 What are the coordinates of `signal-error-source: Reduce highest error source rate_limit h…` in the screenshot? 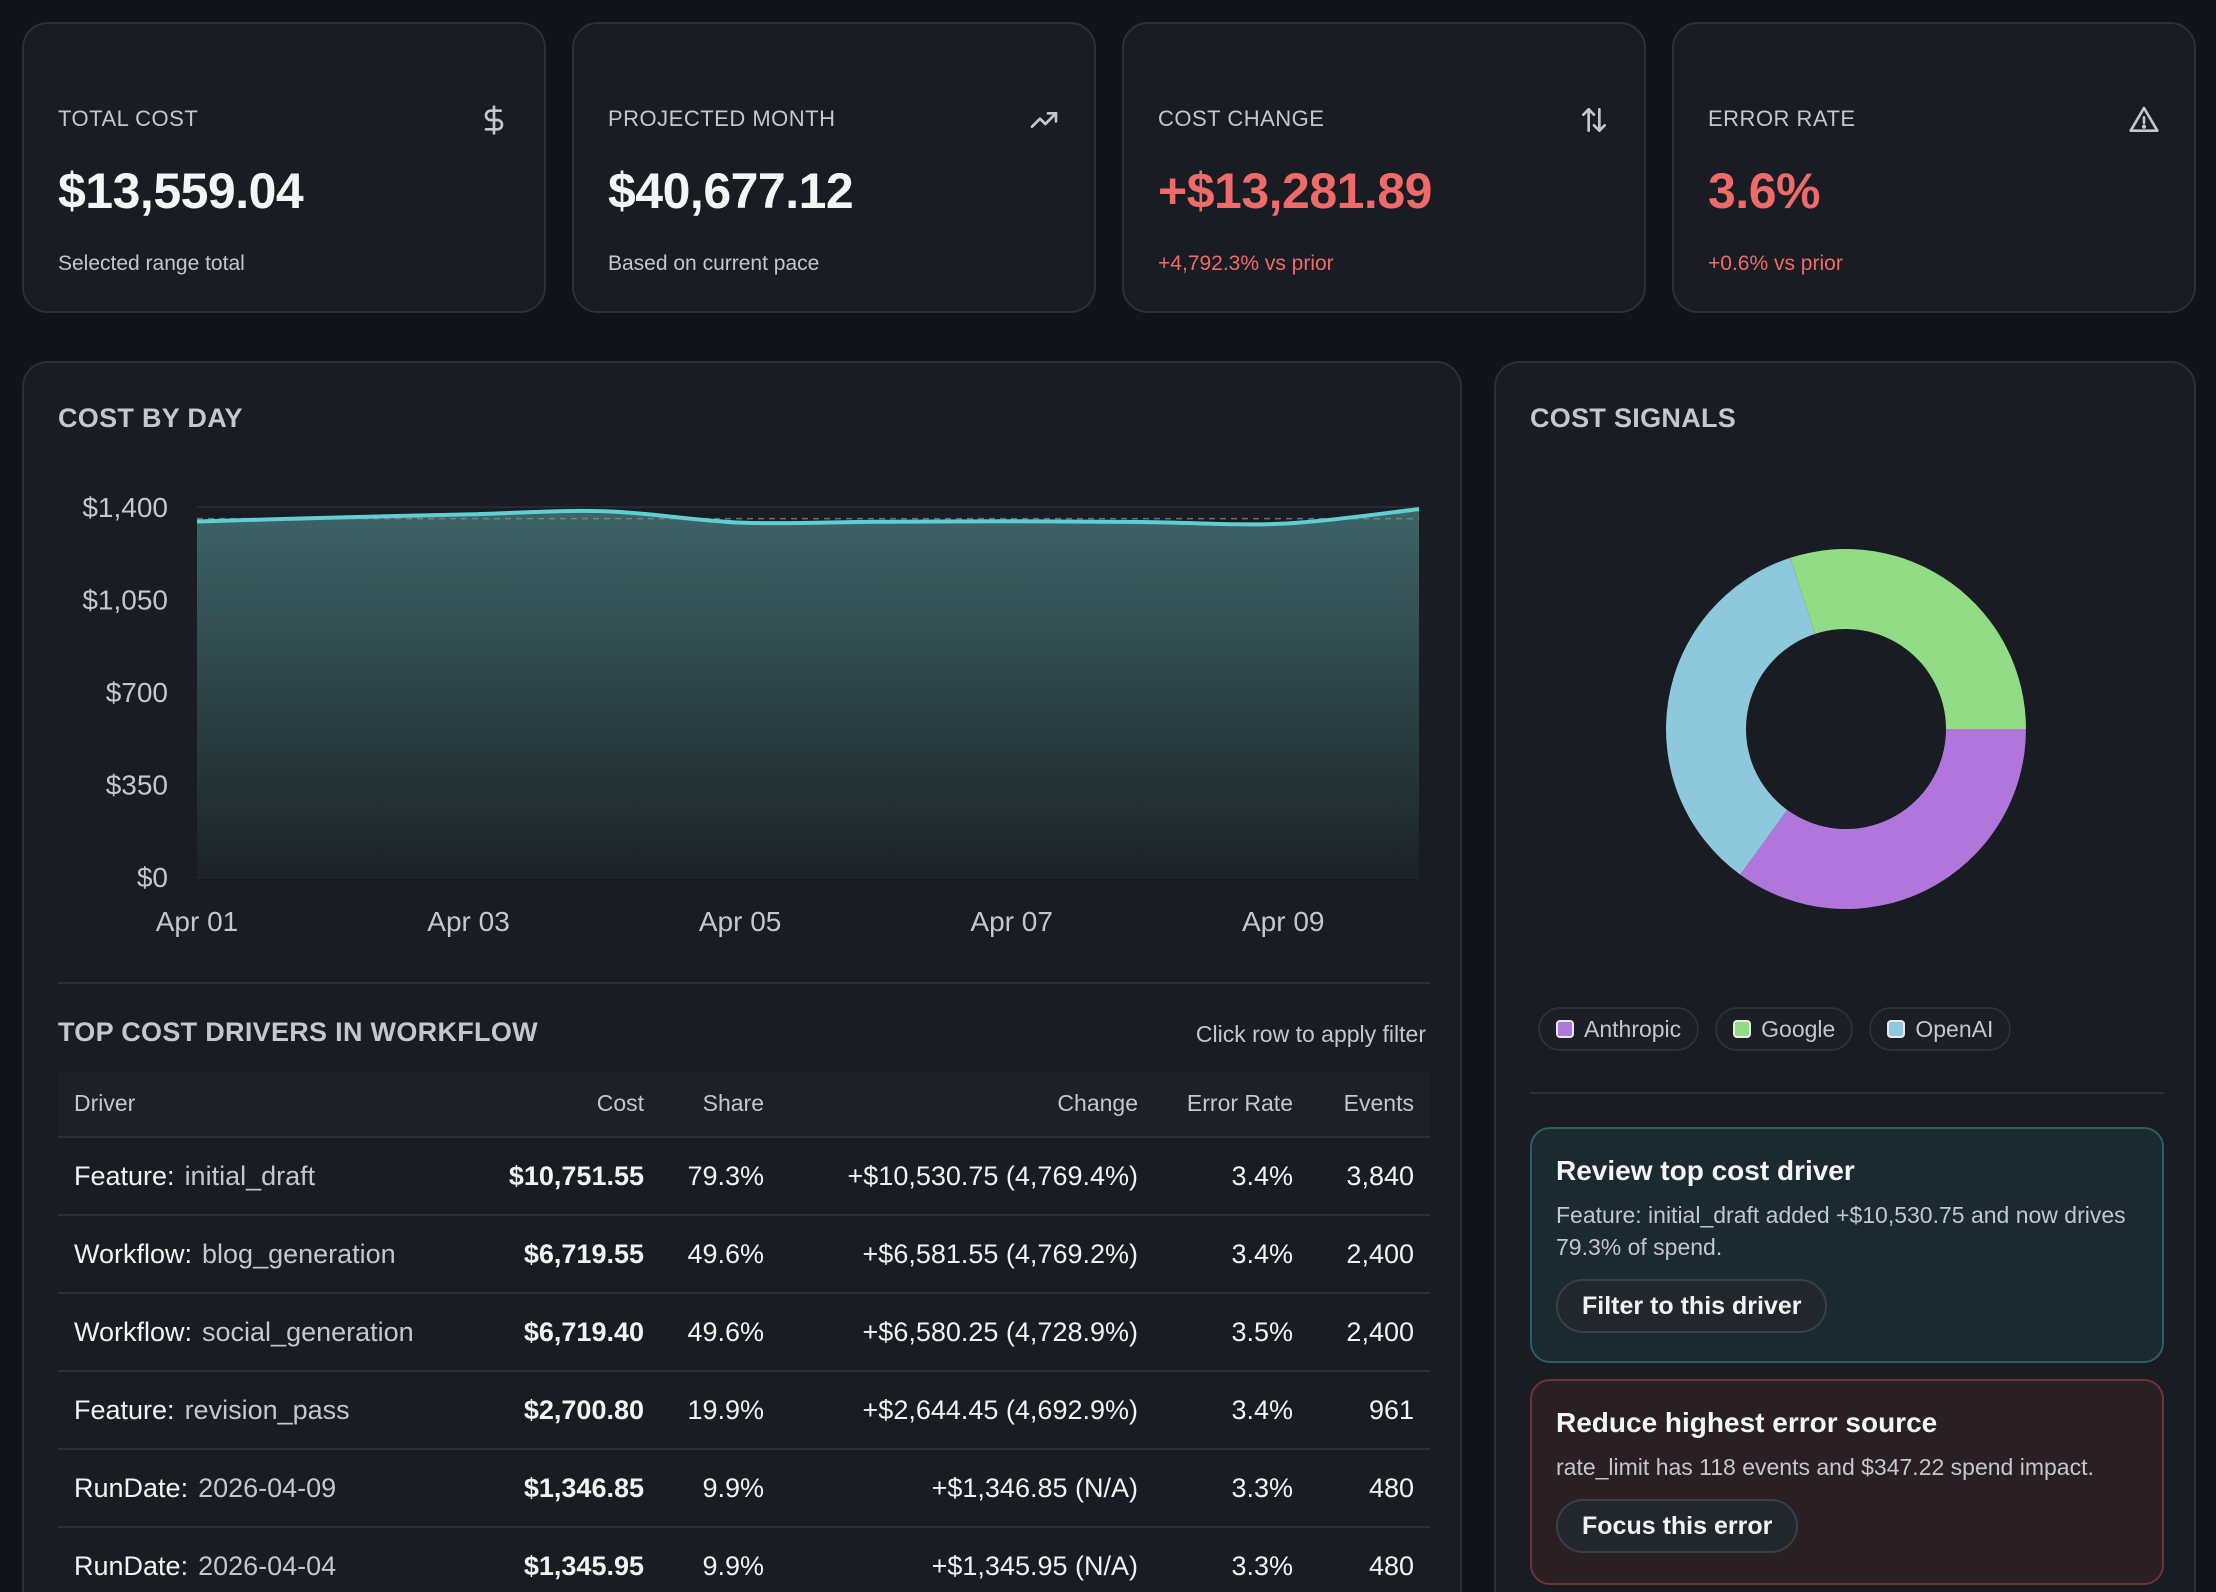 It's located at (1847, 1482).